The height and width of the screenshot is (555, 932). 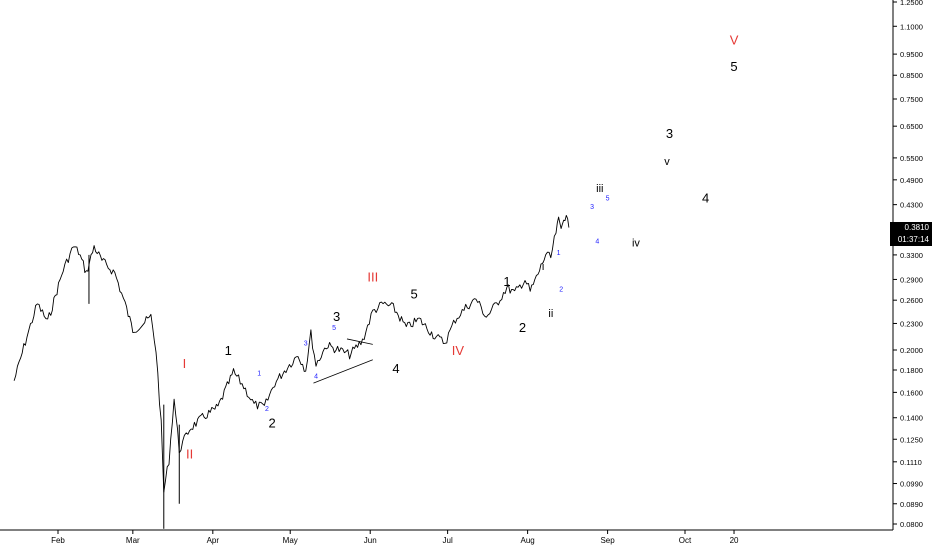 I want to click on wave-label: v, so click(x=667, y=162).